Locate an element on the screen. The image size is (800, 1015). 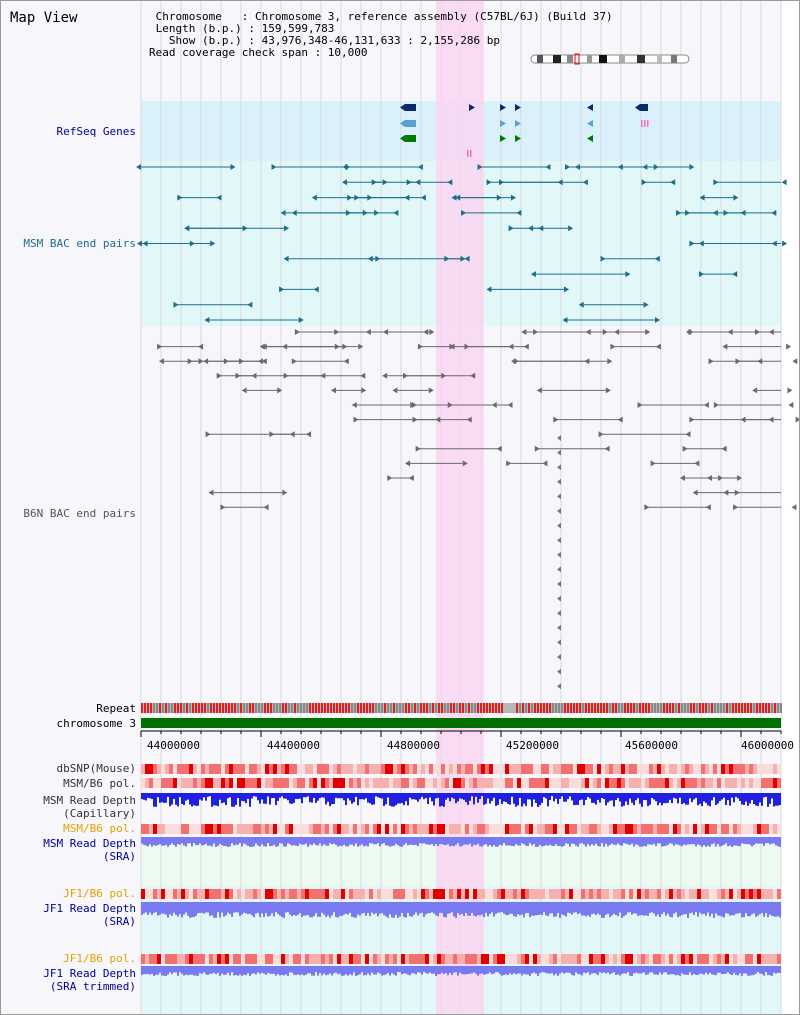
track-label-msm-depth-sra: MSM Read Depth is located at coordinates (89, 843).